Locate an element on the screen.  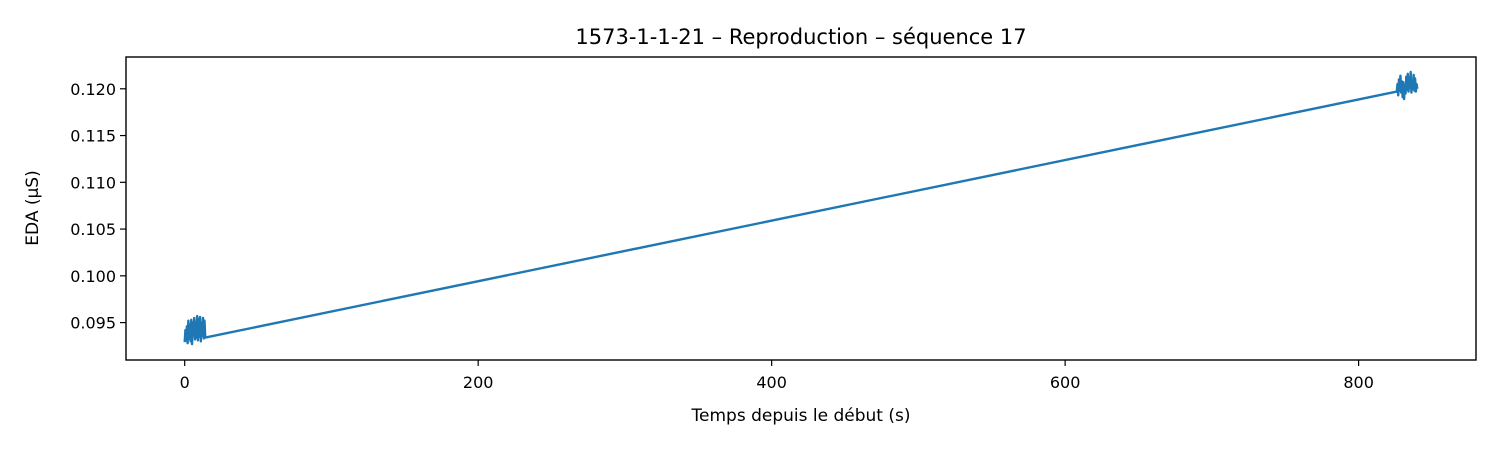
chart-title: 1573-1-1-21 – Reproduction – séquence 17 is located at coordinates (800, 37).